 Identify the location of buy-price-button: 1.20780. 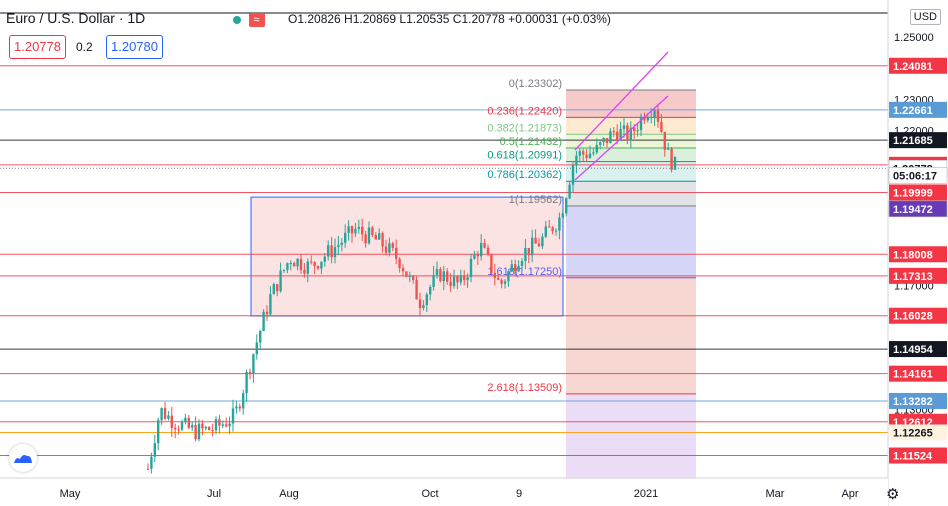
(134, 47).